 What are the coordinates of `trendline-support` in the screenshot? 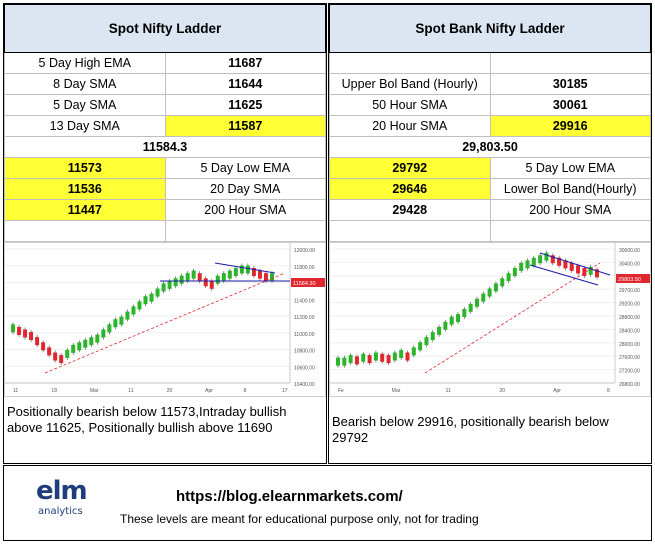 It's located at (165, 323).